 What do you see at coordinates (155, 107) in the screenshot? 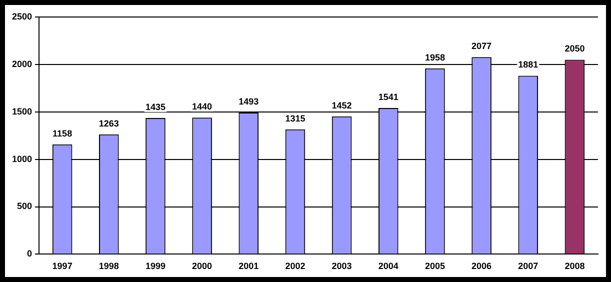
I see `data-label: 1435` at bounding box center [155, 107].